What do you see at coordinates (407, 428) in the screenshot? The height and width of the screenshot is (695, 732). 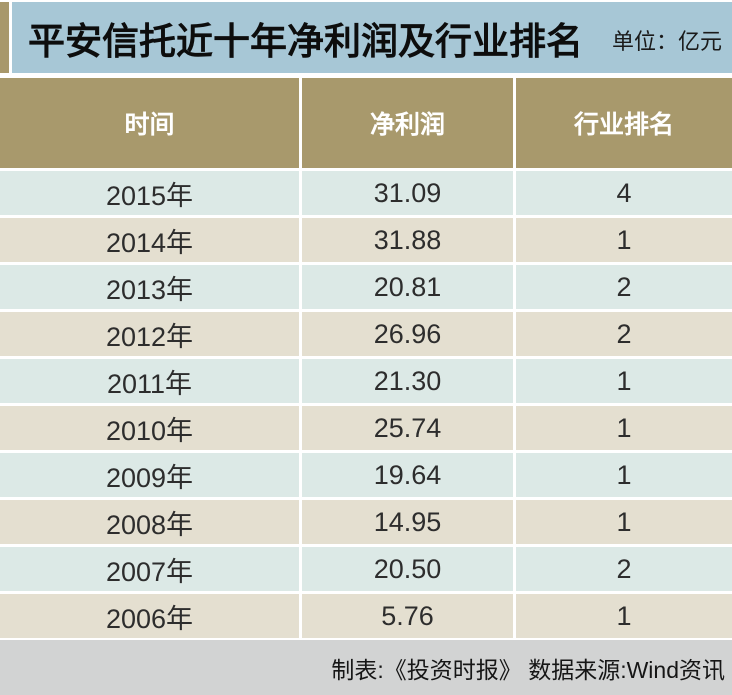 I see `cell-profit: 25.74` at bounding box center [407, 428].